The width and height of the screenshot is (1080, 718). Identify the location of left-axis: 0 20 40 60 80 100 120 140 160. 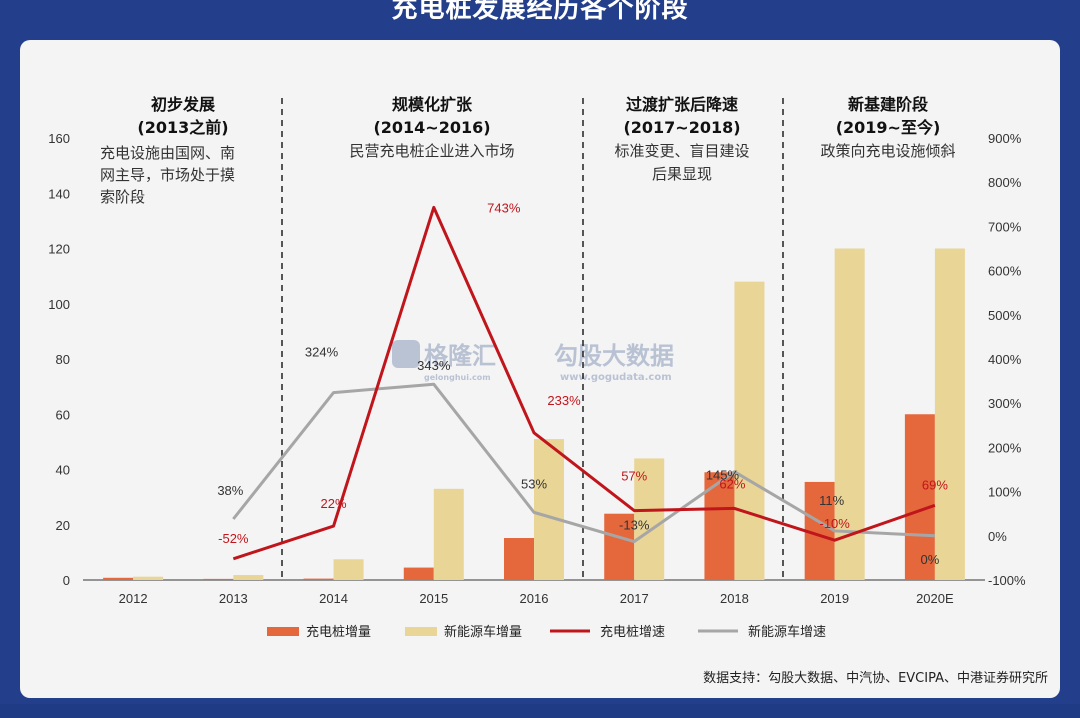
(59, 359).